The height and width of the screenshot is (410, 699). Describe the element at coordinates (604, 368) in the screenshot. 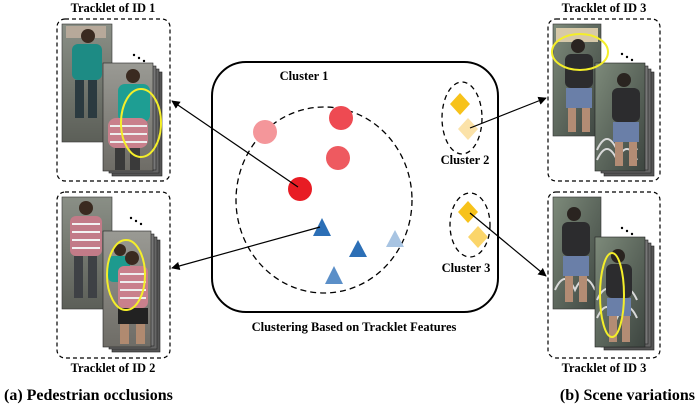

I see `tracklet-title-id3-bottom: Tracklet of ID 3` at that location.